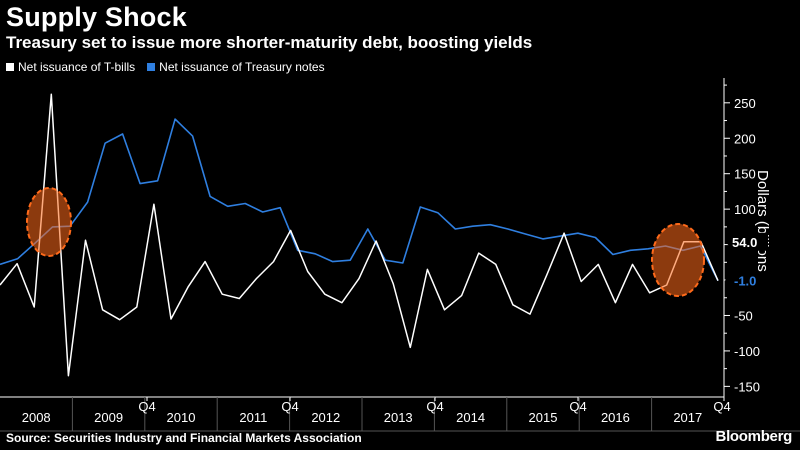 This screenshot has height=450, width=800. What do you see at coordinates (745, 174) in the screenshot?
I see `y-tick-label: 150` at bounding box center [745, 174].